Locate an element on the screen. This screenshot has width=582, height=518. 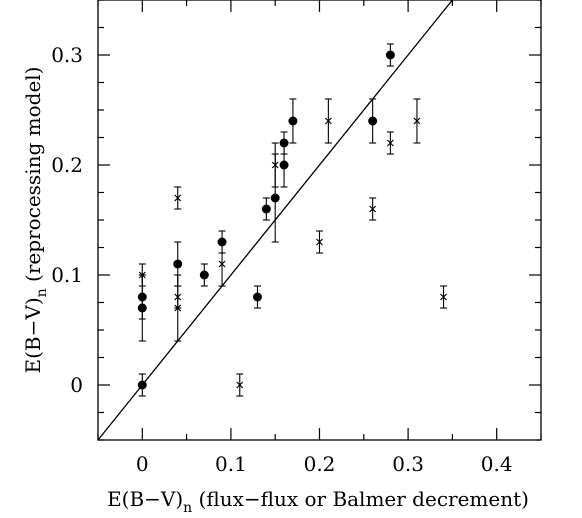
x-tick-label: 0.1 is located at coordinates (231, 464).